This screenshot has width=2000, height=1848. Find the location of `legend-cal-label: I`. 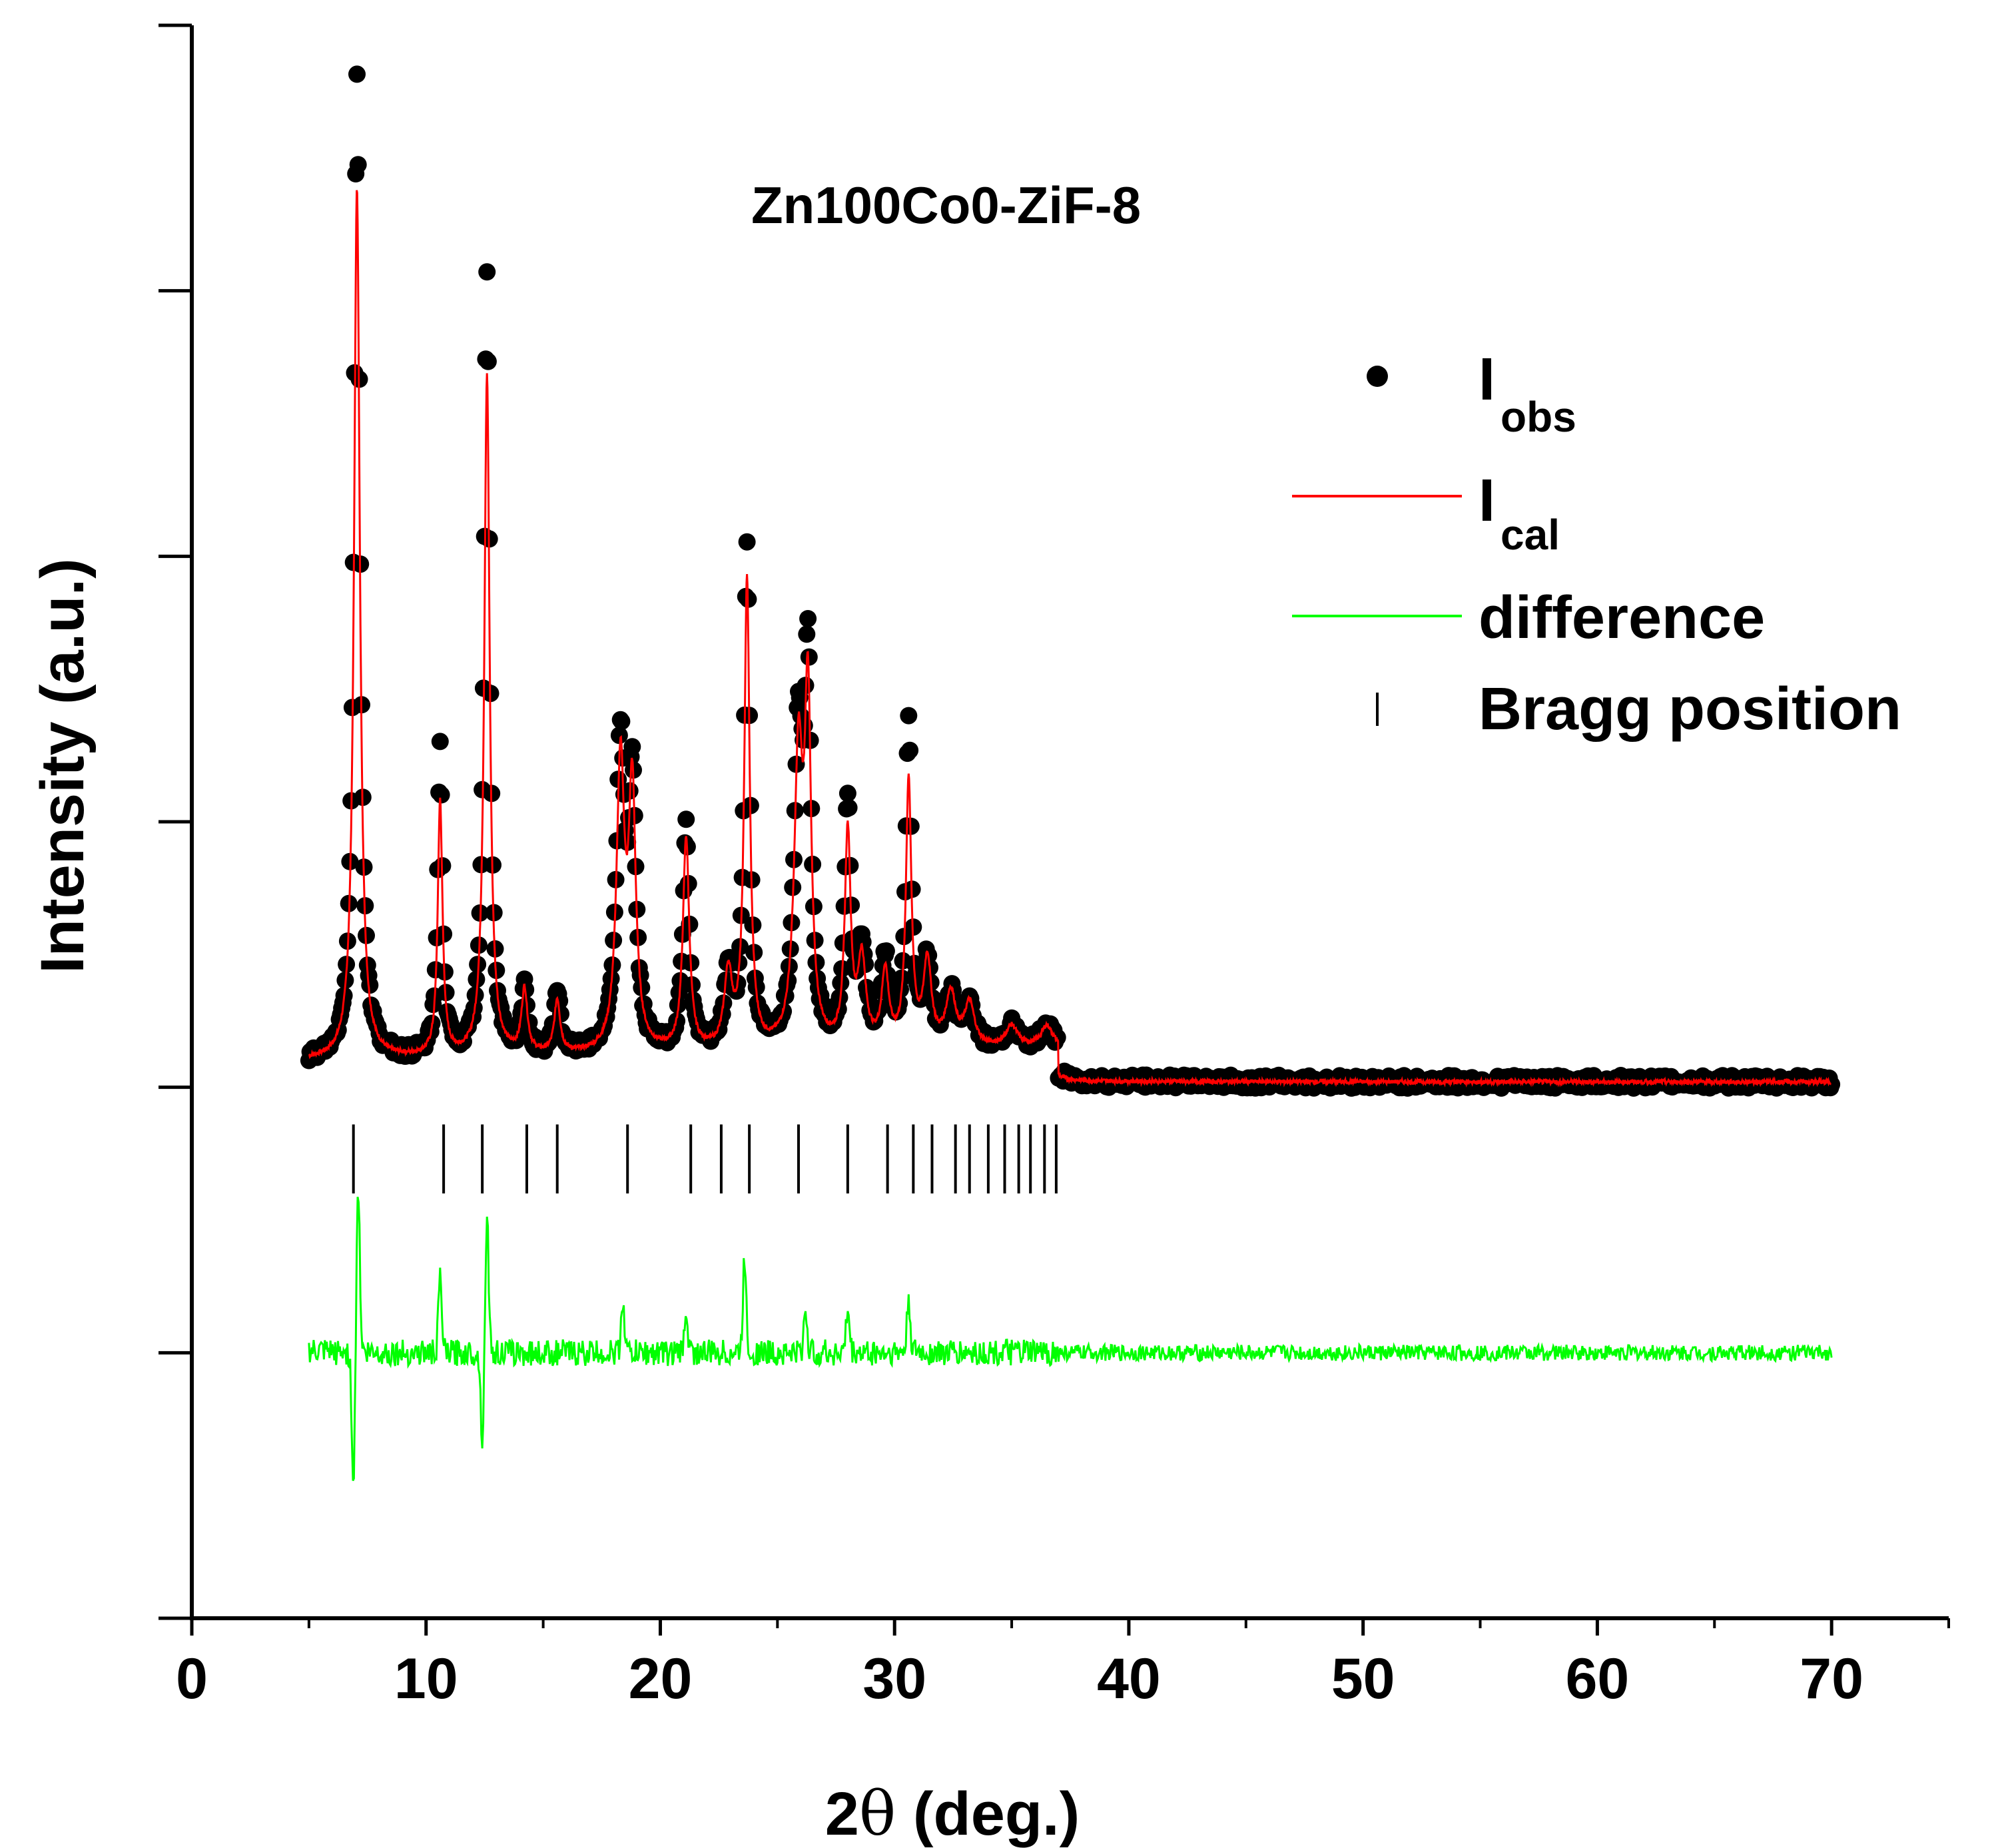

legend-cal-label: I is located at coordinates (1487, 500).